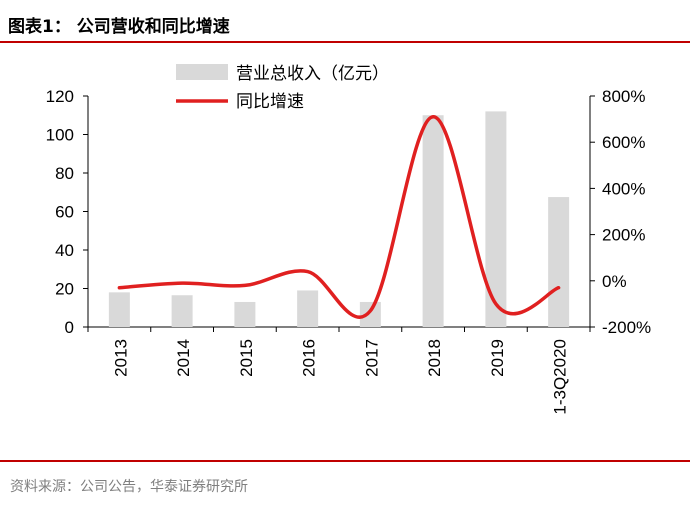 This screenshot has height=513, width=698. I want to click on left-tick-label: 0, so click(69, 327).